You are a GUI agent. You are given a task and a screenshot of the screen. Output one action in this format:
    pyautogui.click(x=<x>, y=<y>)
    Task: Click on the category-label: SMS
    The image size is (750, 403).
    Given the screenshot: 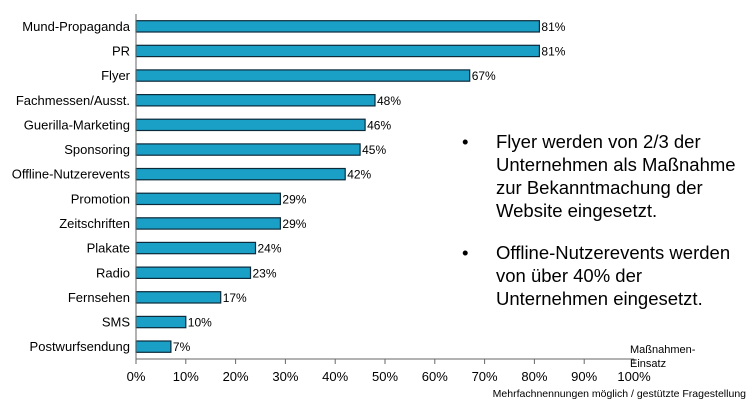 What is the action you would take?
    pyautogui.click(x=116, y=322)
    